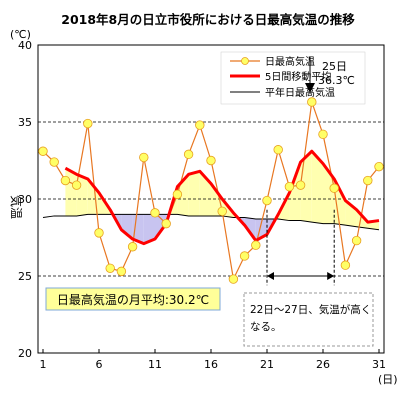  I want to click on y-tick-label: 20, so click(25, 353).